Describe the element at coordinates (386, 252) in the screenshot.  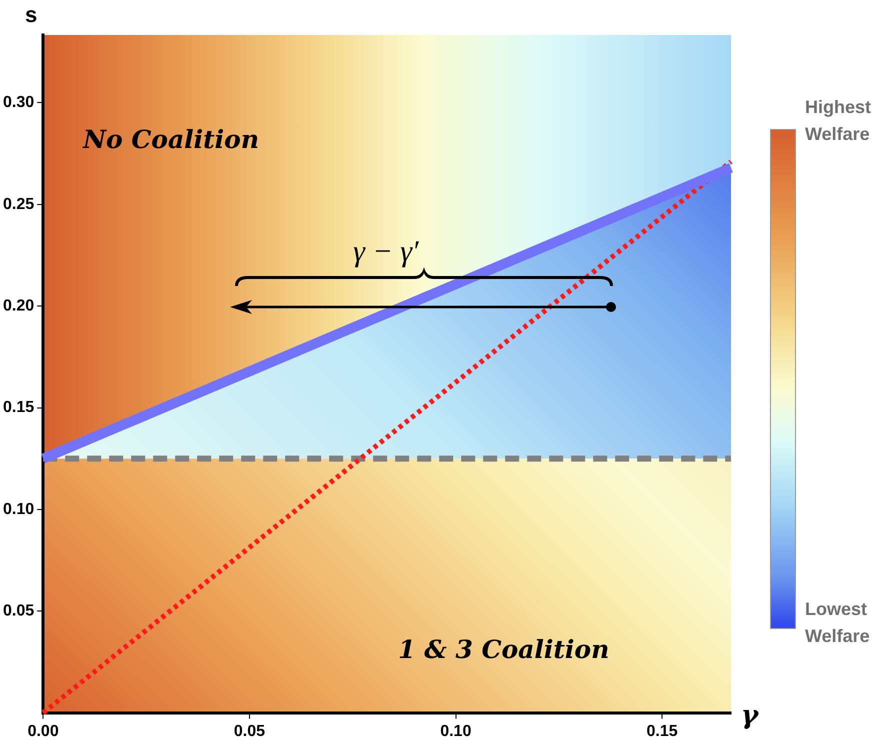
I see `annotation: γ − γ′` at that location.